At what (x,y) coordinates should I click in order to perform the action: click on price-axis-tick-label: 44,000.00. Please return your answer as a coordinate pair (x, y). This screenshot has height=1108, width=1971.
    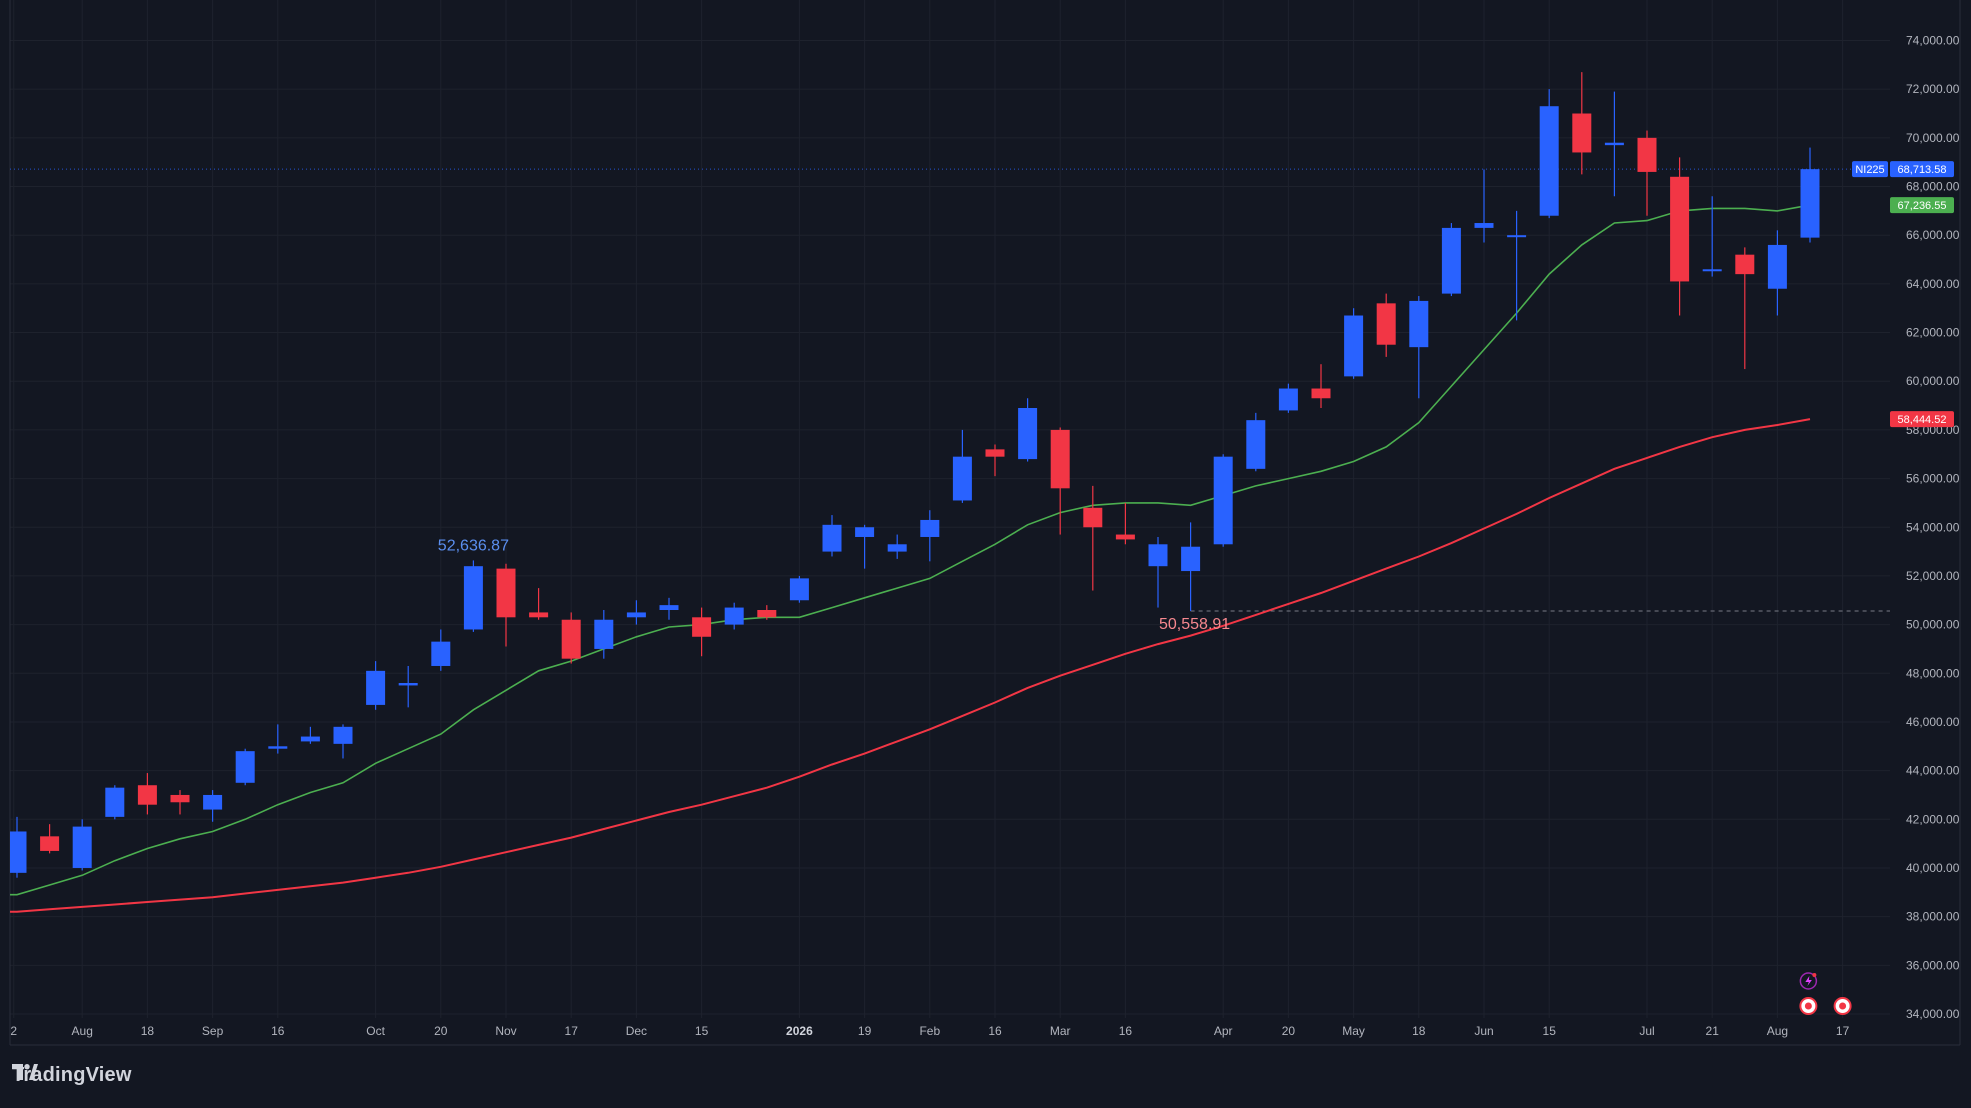
    Looking at the image, I should click on (1933, 771).